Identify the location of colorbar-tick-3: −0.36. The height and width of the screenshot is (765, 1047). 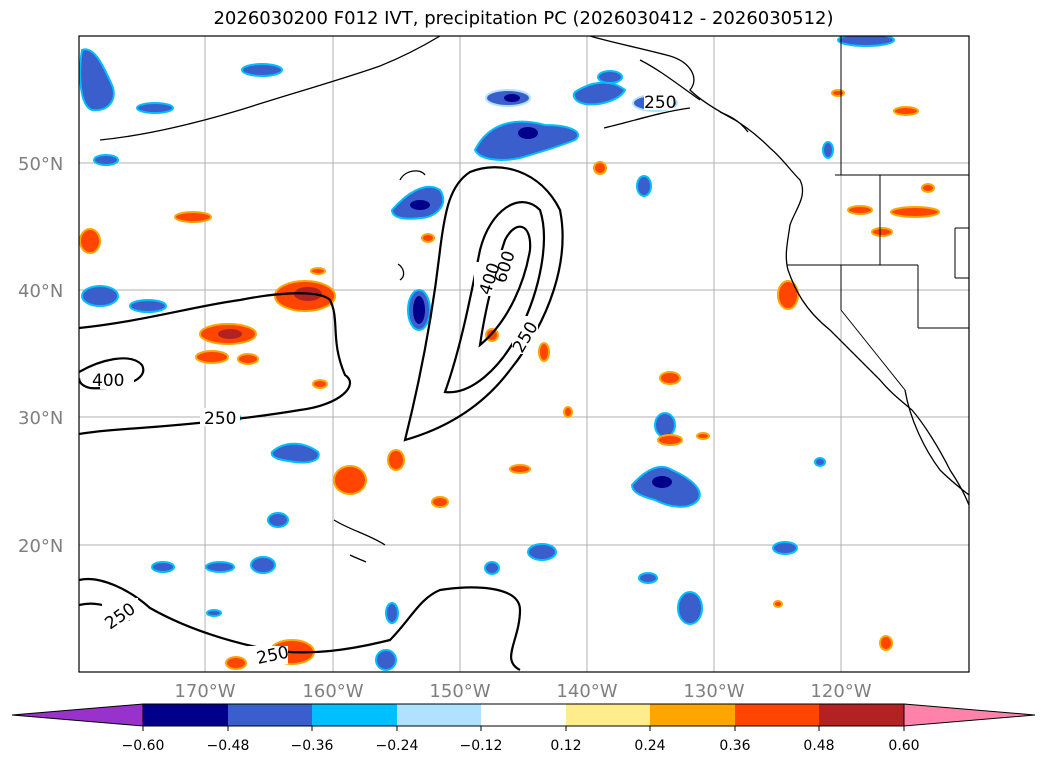
(312, 746).